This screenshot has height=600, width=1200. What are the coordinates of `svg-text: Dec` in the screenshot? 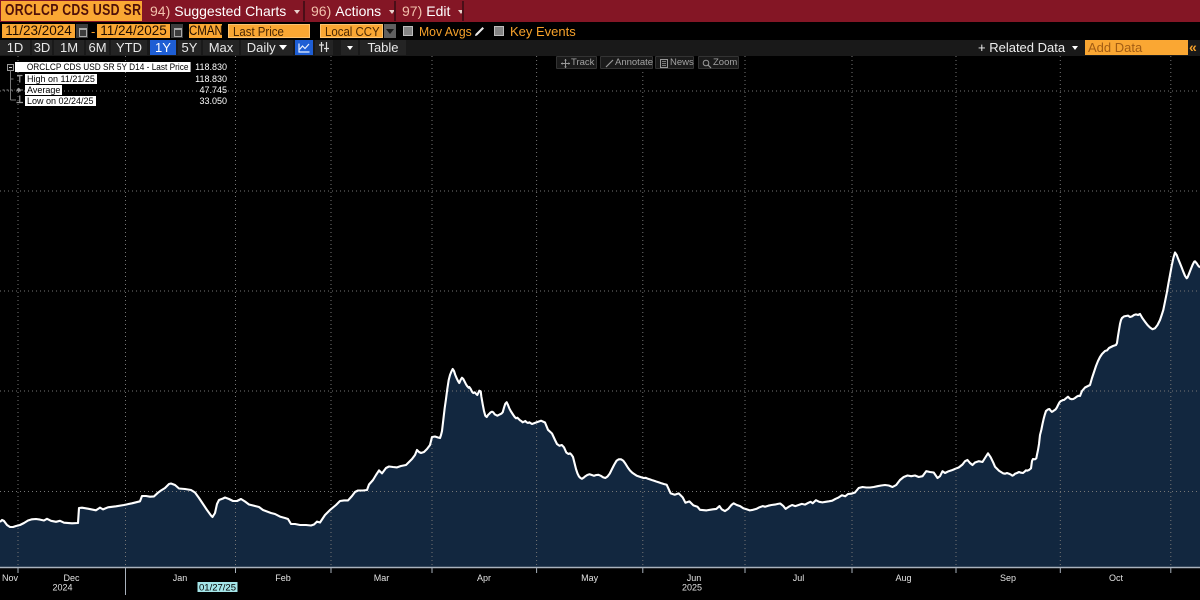 It's located at (71, 578).